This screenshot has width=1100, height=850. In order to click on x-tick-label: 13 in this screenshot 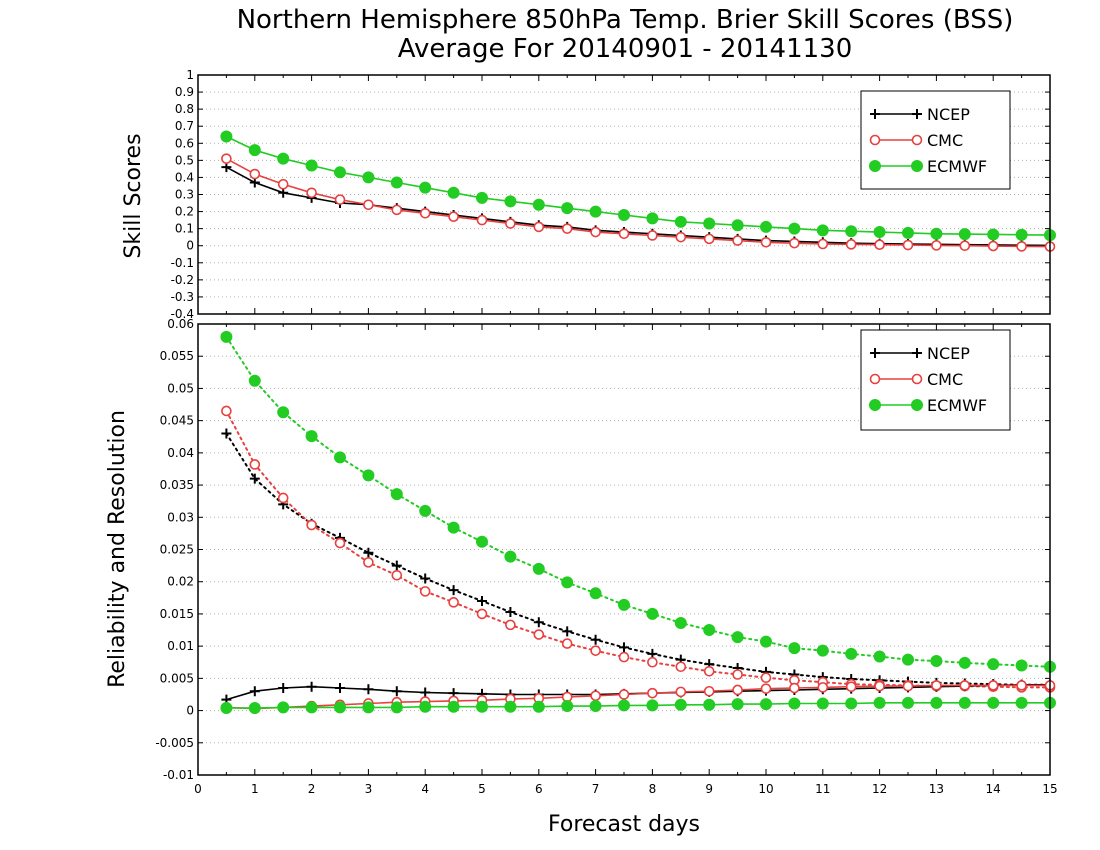, I will do `click(936, 789)`.